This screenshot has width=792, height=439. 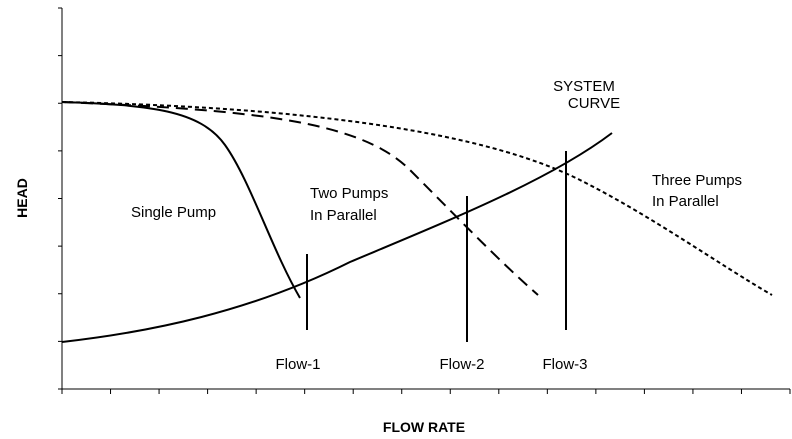 What do you see at coordinates (173, 212) in the screenshot?
I see `curve-label: Single Pump` at bounding box center [173, 212].